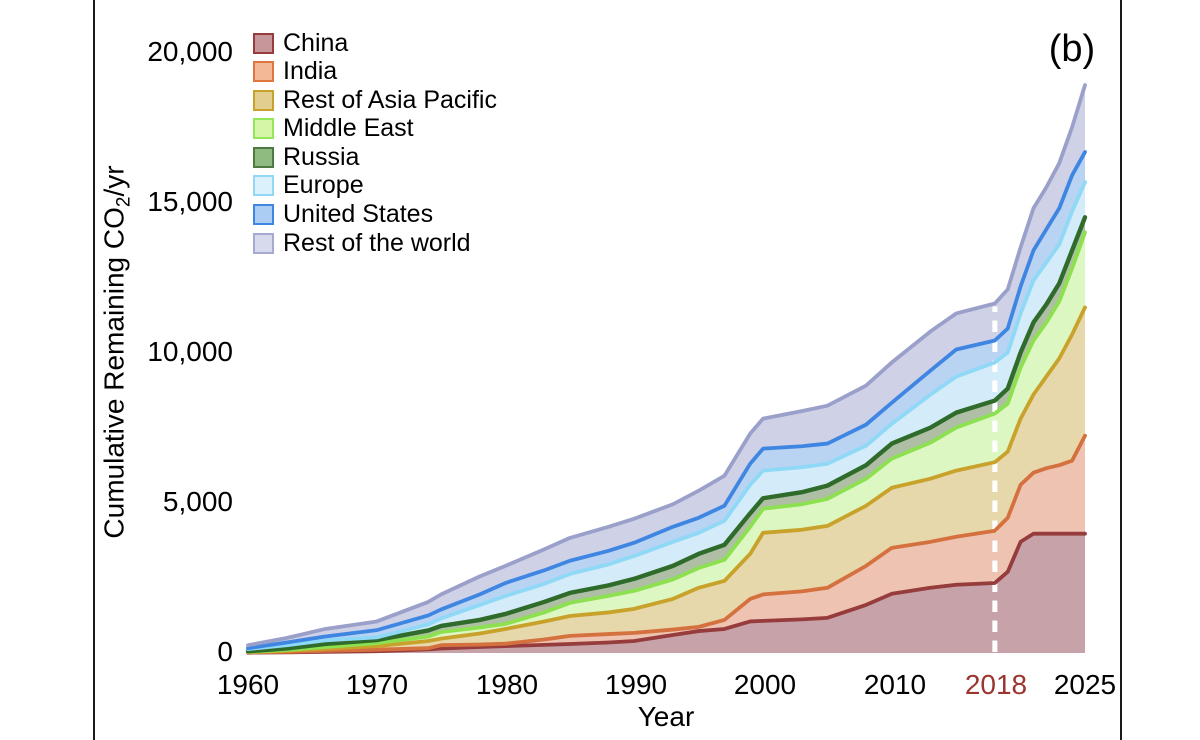 This screenshot has width=1200, height=740. Describe the element at coordinates (358, 214) in the screenshot. I see `legend-label-united-states: United States` at that location.